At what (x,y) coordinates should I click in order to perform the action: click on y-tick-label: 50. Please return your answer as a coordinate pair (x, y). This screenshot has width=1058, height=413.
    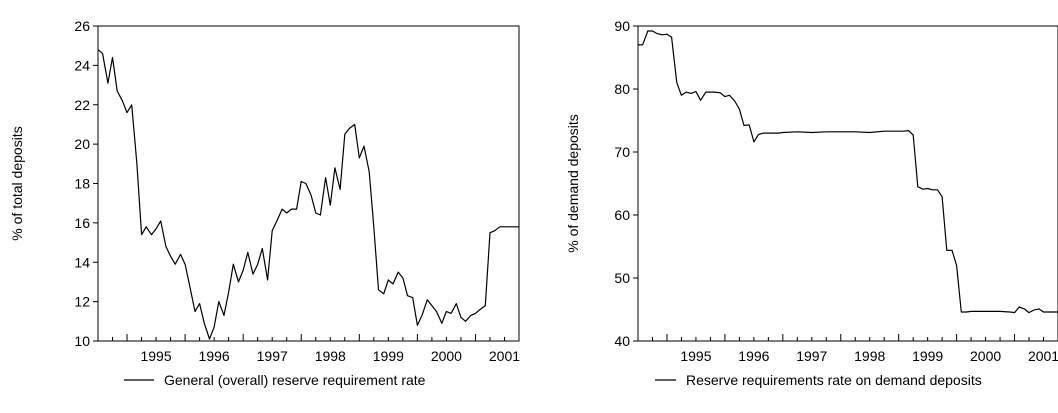
    Looking at the image, I should click on (622, 278).